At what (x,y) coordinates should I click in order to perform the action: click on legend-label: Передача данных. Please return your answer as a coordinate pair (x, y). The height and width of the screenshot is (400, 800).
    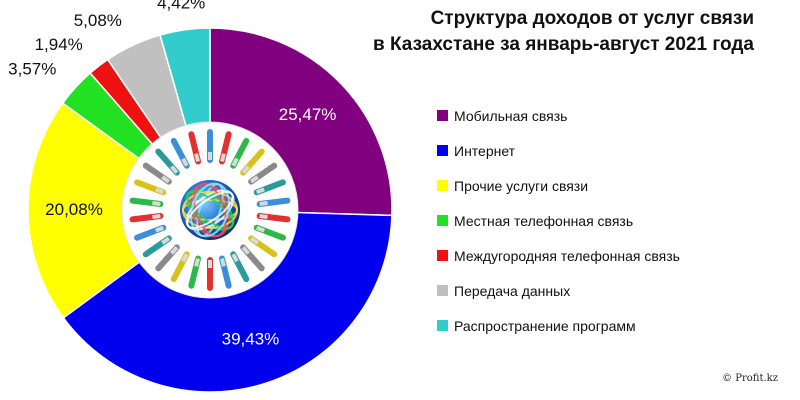
    Looking at the image, I should click on (512, 290).